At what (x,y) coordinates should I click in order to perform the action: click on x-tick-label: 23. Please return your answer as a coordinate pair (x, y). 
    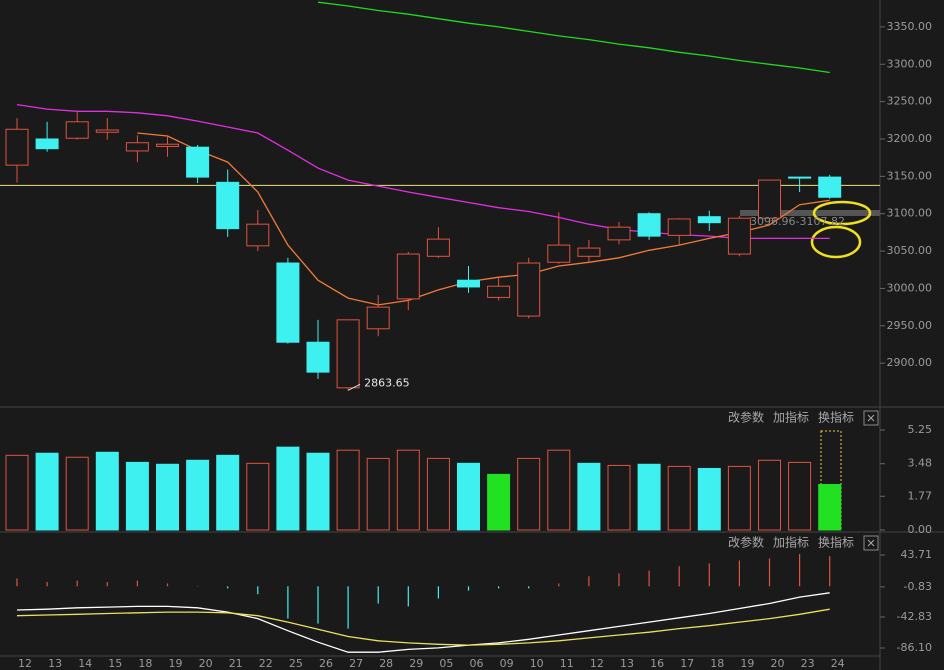
    Looking at the image, I should click on (808, 663).